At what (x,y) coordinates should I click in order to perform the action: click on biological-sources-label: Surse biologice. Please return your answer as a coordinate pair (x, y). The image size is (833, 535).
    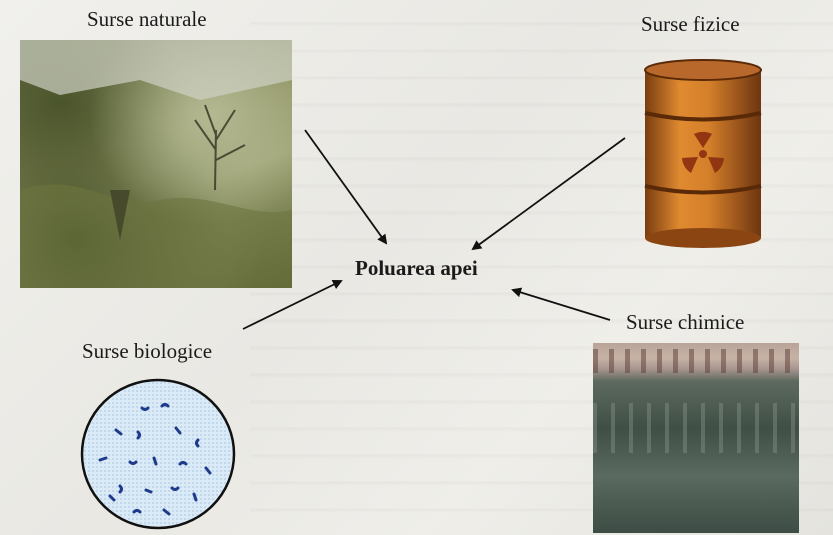
    Looking at the image, I should click on (147, 351).